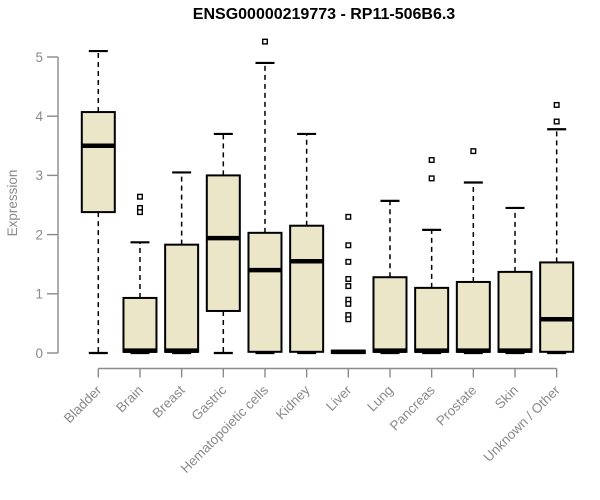 This screenshot has width=600, height=500. I want to click on y-tick-label: 0, so click(39, 353).